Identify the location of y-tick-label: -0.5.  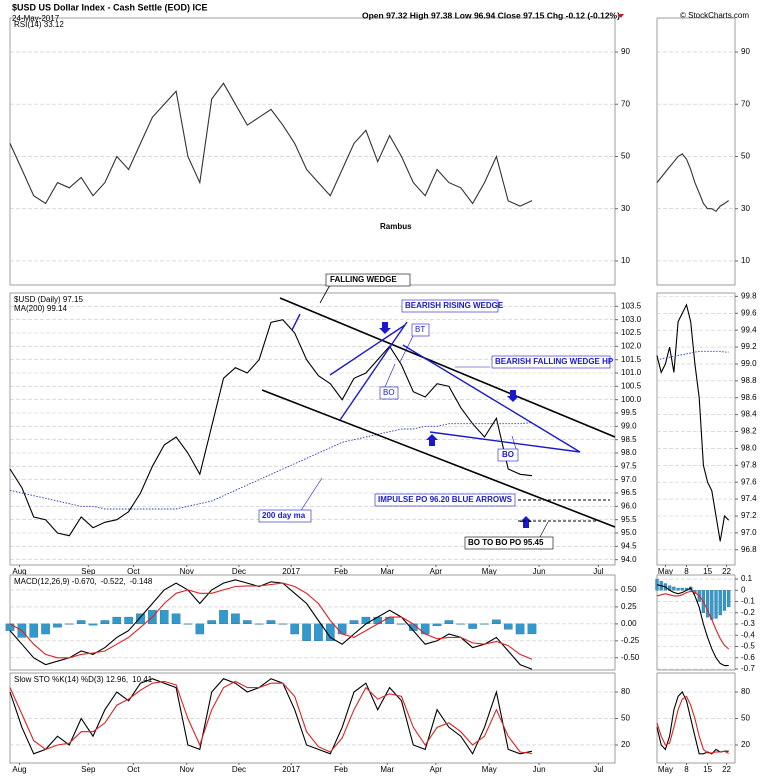
(748, 646).